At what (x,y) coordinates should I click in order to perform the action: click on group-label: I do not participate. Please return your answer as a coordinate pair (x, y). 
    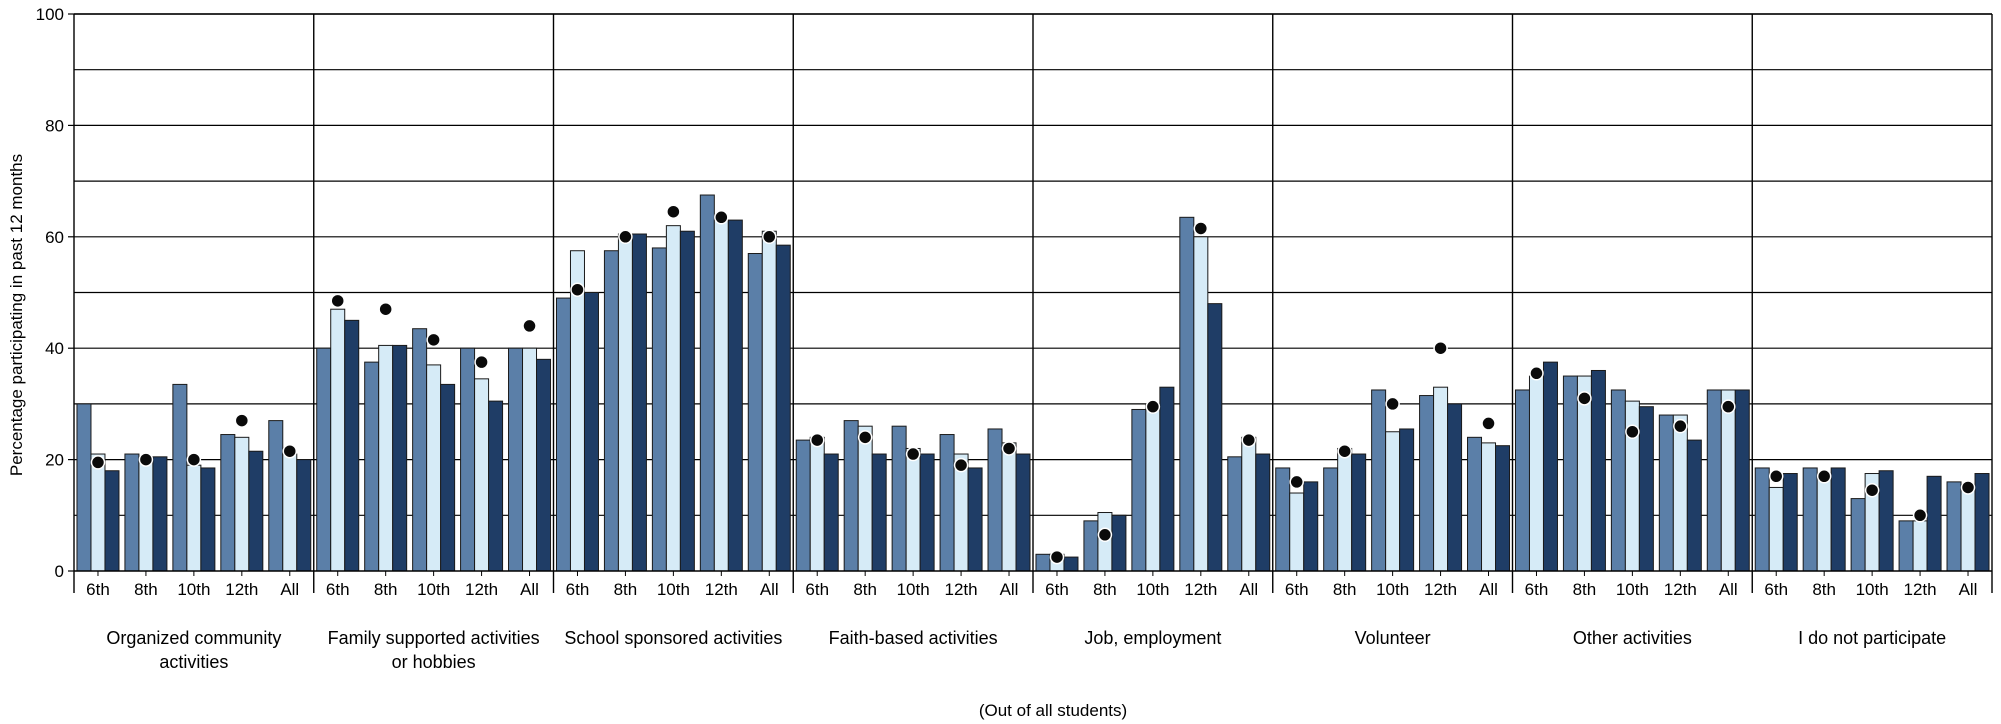
    Looking at the image, I should click on (1872, 638).